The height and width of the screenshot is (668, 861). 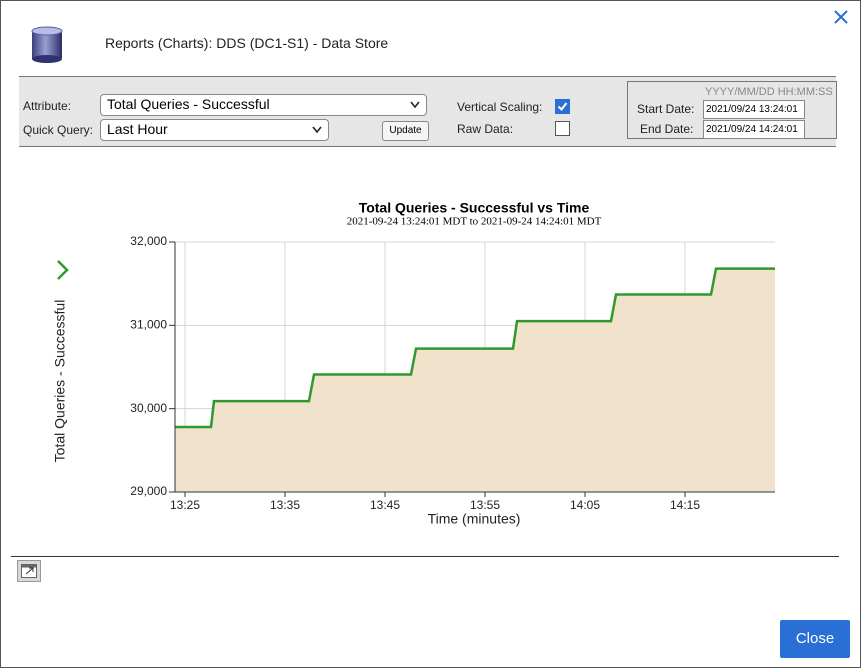 What do you see at coordinates (148, 325) in the screenshot?
I see `y-tick-label: 31,000` at bounding box center [148, 325].